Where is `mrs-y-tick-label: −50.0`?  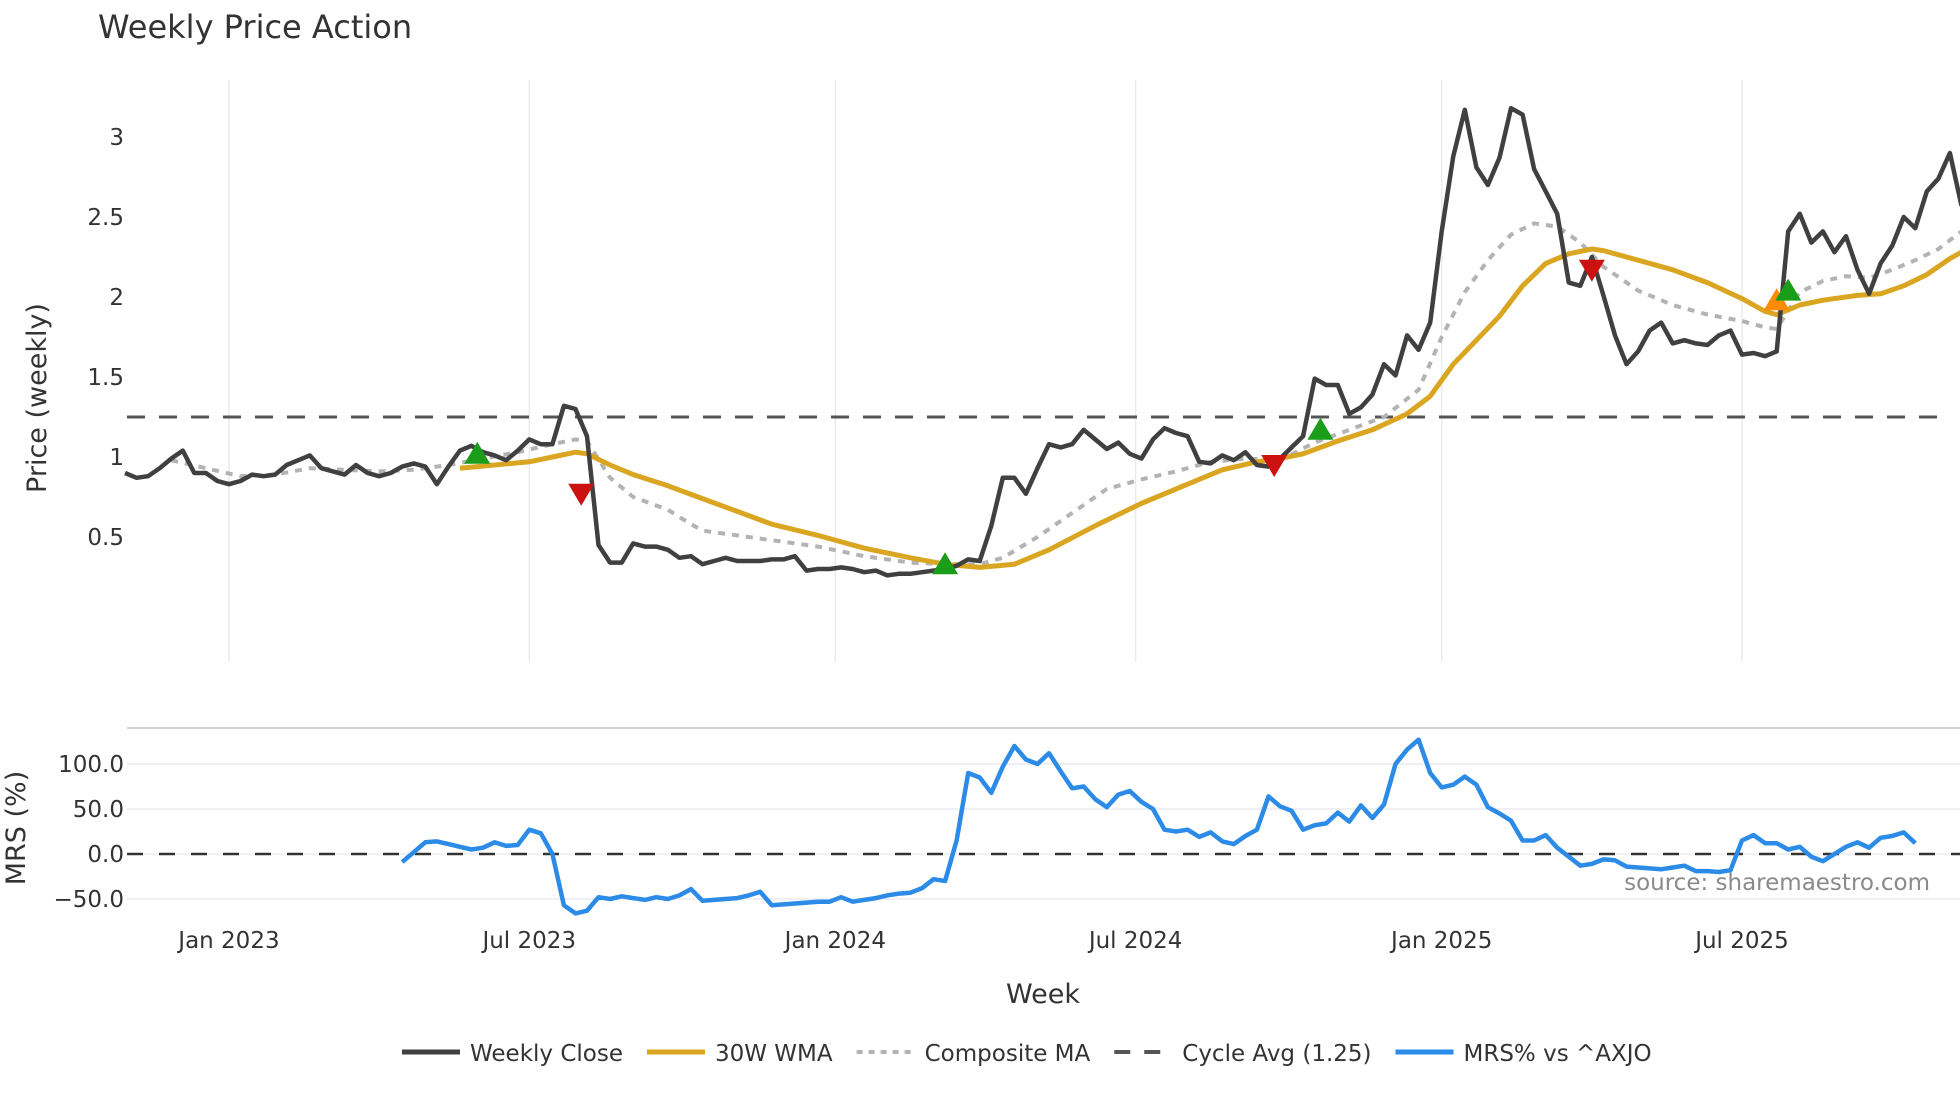 mrs-y-tick-label: −50.0 is located at coordinates (89, 900).